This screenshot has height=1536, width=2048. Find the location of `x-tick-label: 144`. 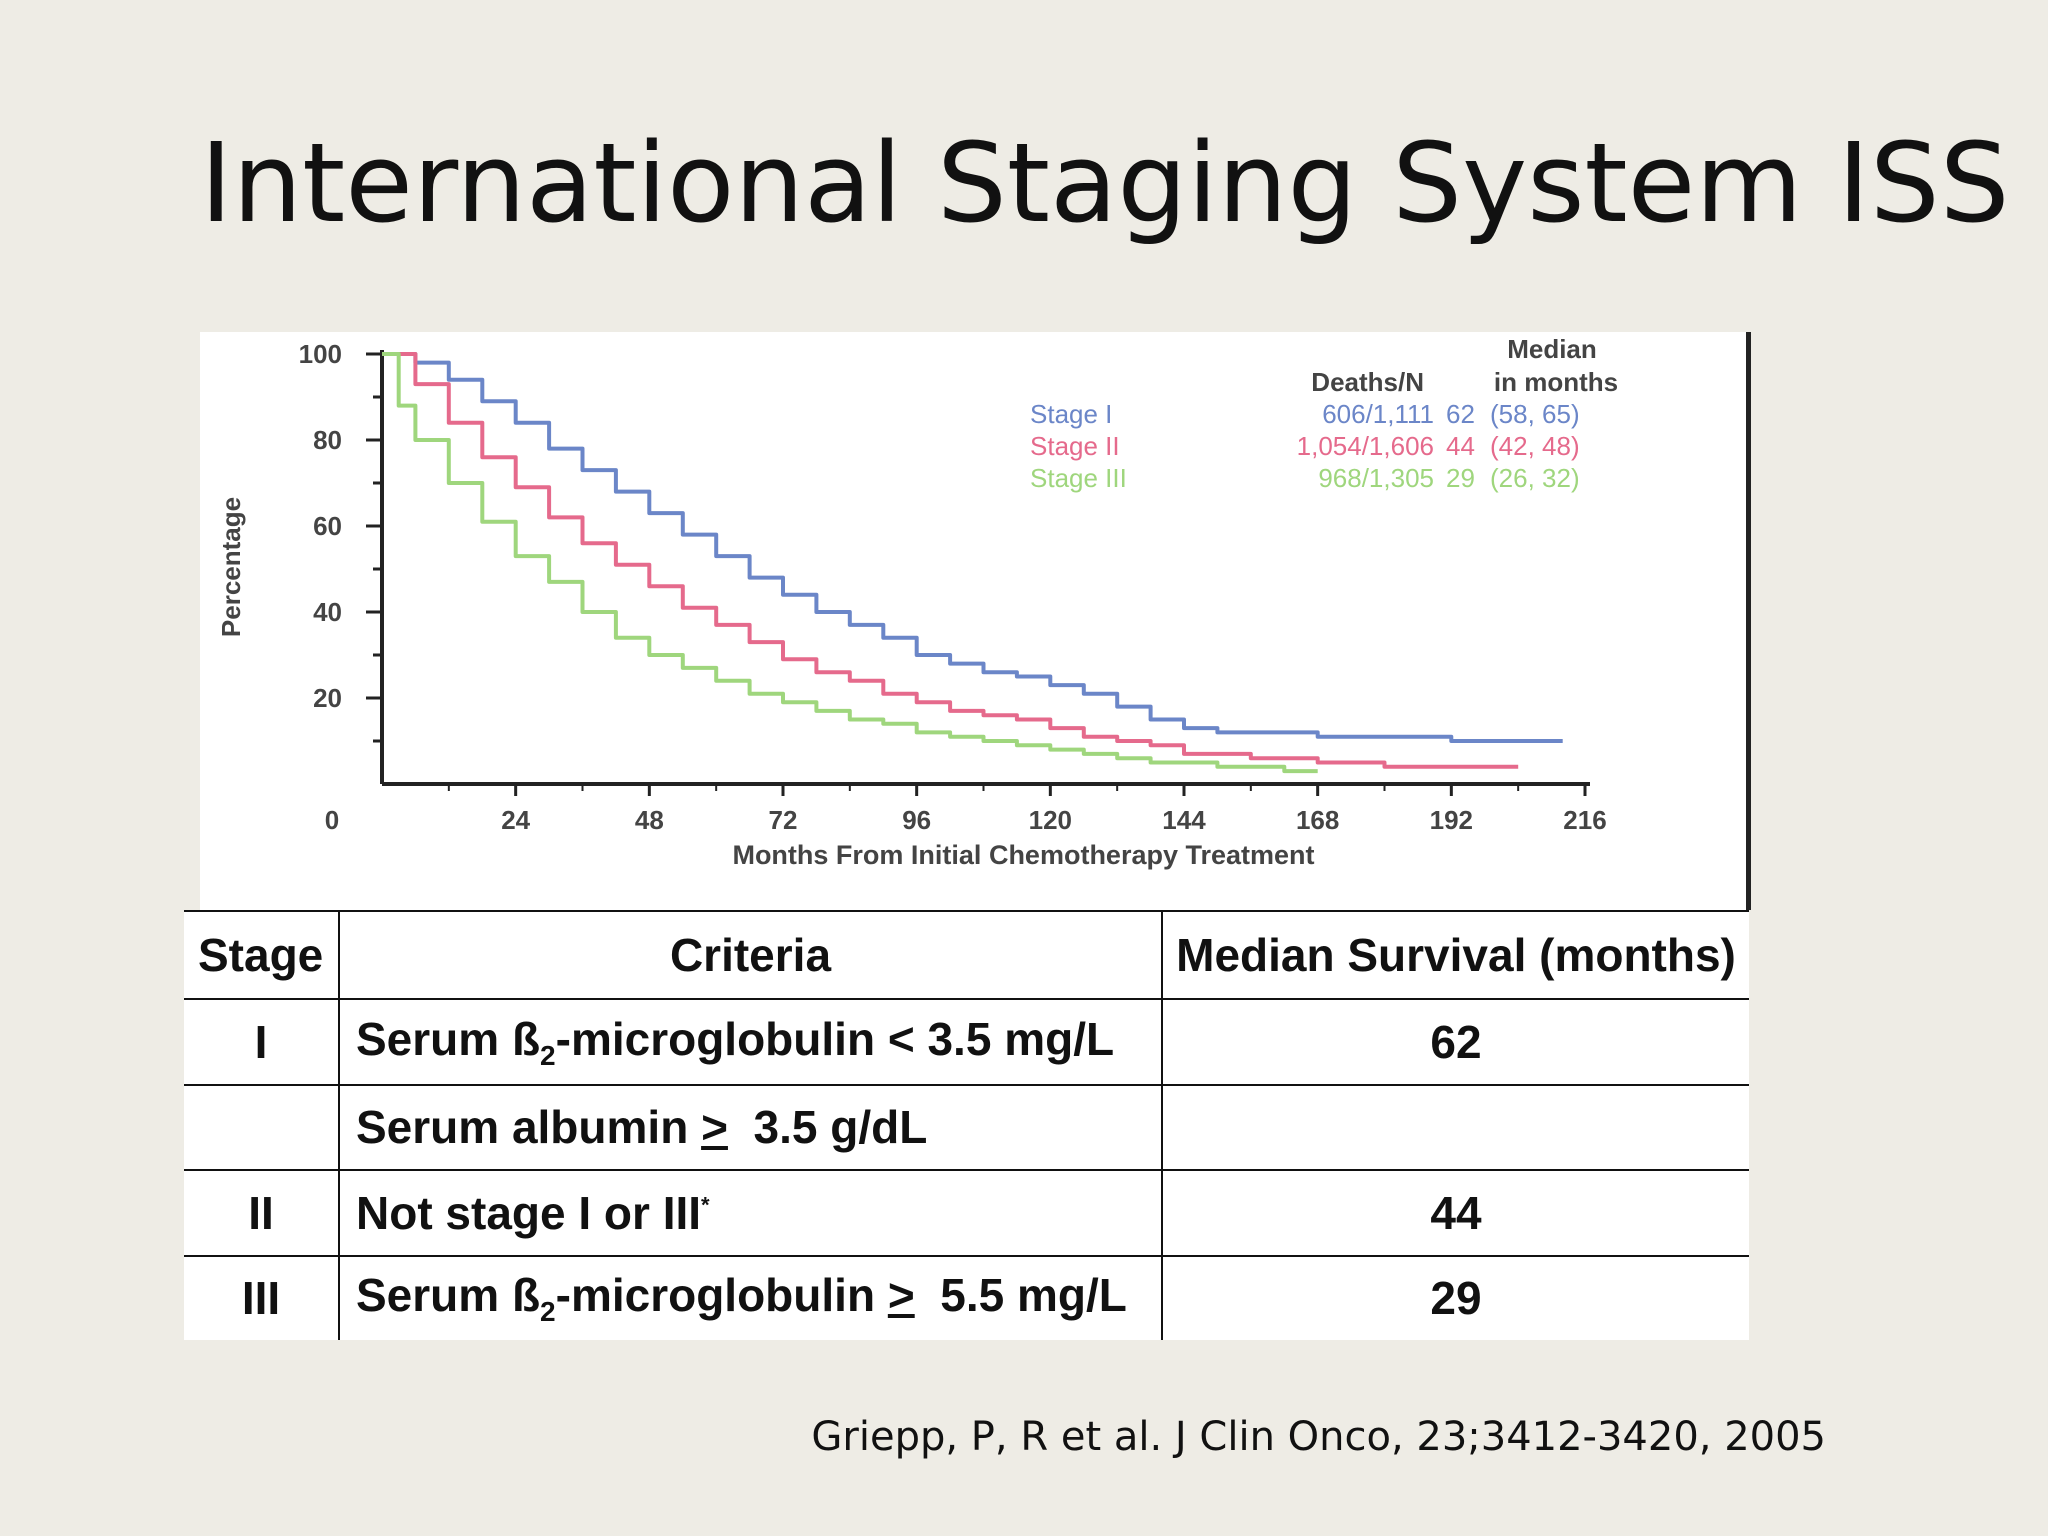

x-tick-label: 144 is located at coordinates (1184, 820).